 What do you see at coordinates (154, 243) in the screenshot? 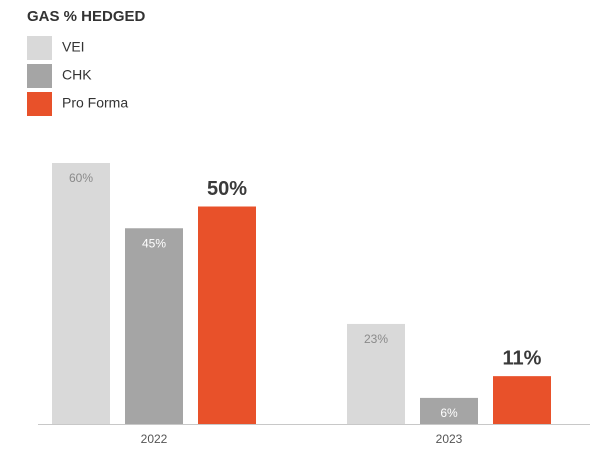
I see `data-label: 45%` at bounding box center [154, 243].